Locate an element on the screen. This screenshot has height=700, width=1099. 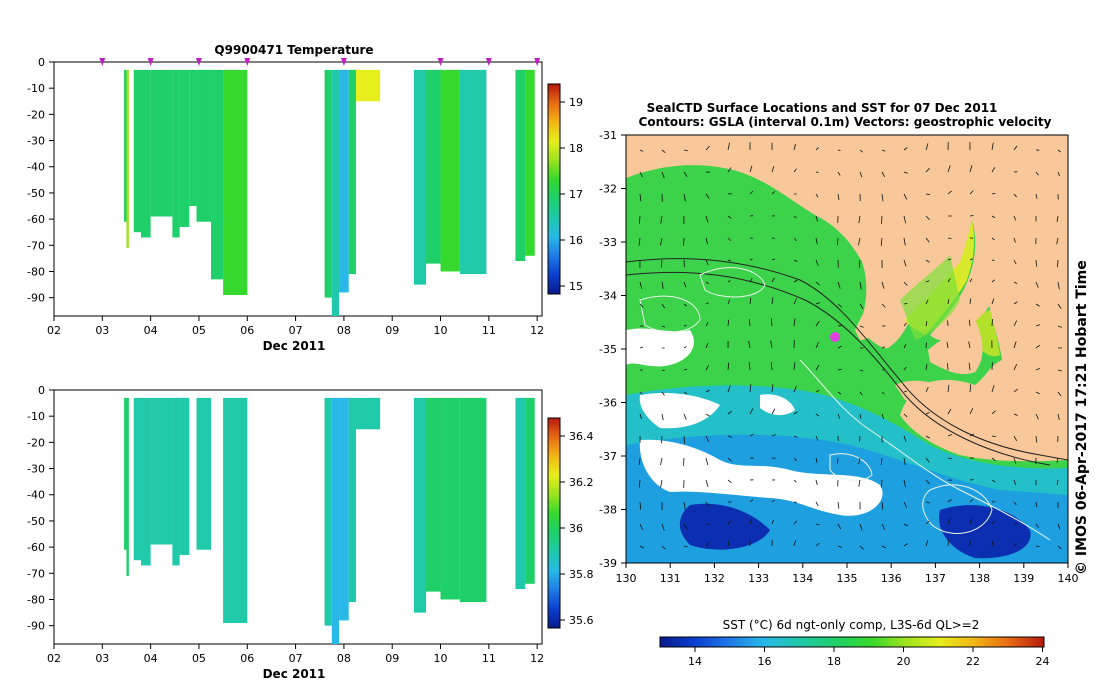
x-tick-label: 12 is located at coordinates (537, 330).